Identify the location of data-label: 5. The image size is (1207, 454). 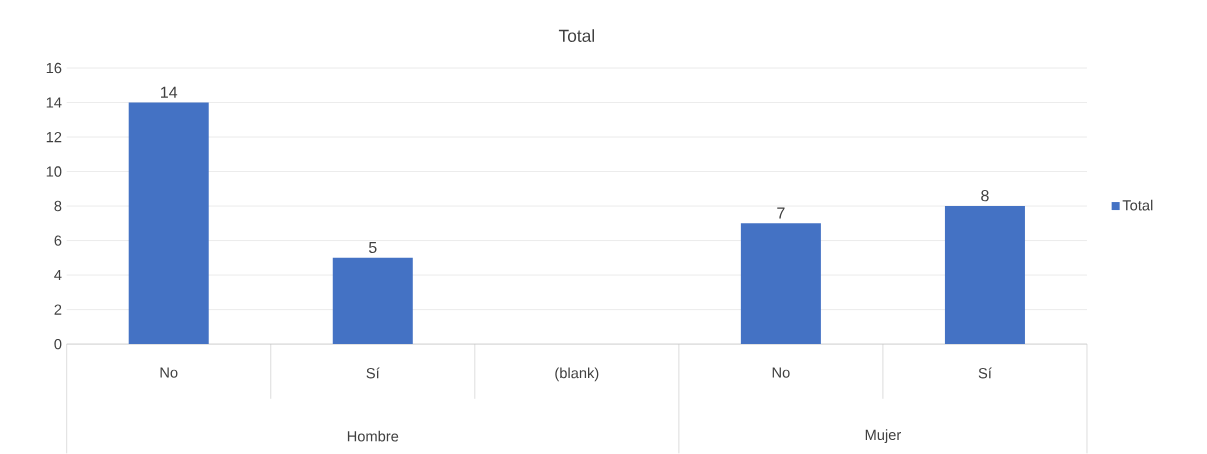
(372, 248).